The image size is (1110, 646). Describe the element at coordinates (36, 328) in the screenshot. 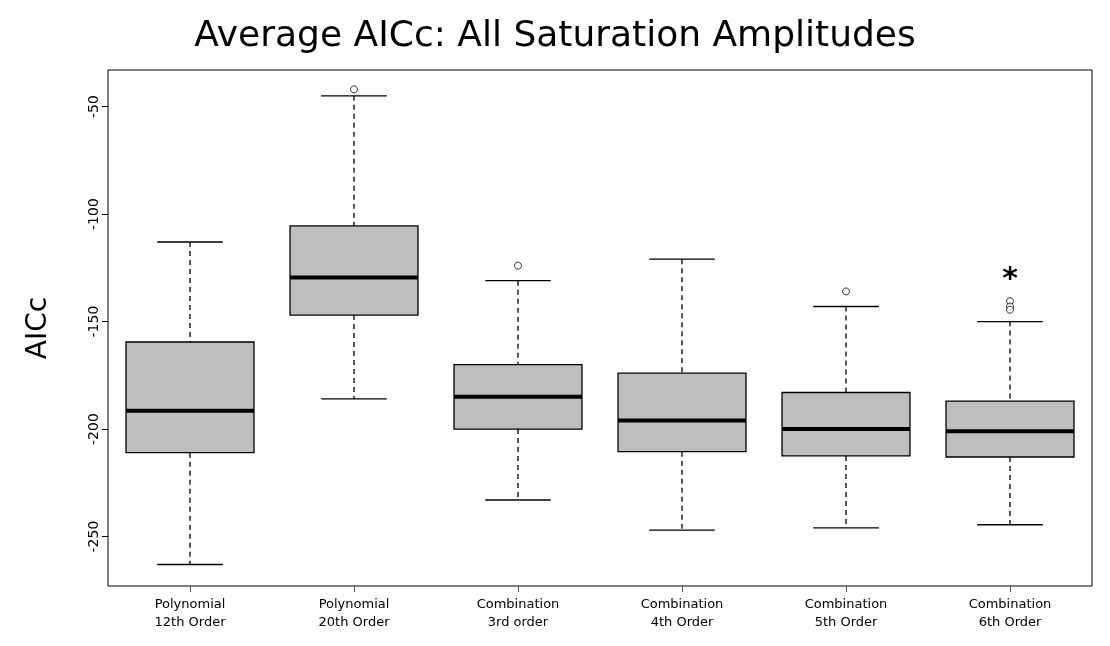

I see `y-axis-title: AICc` at that location.